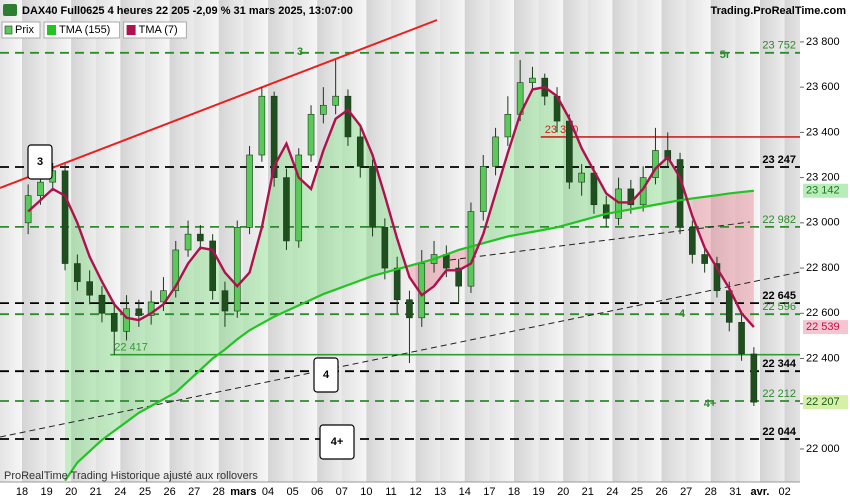  I want to click on x-tick-label: 31, so click(735, 492).